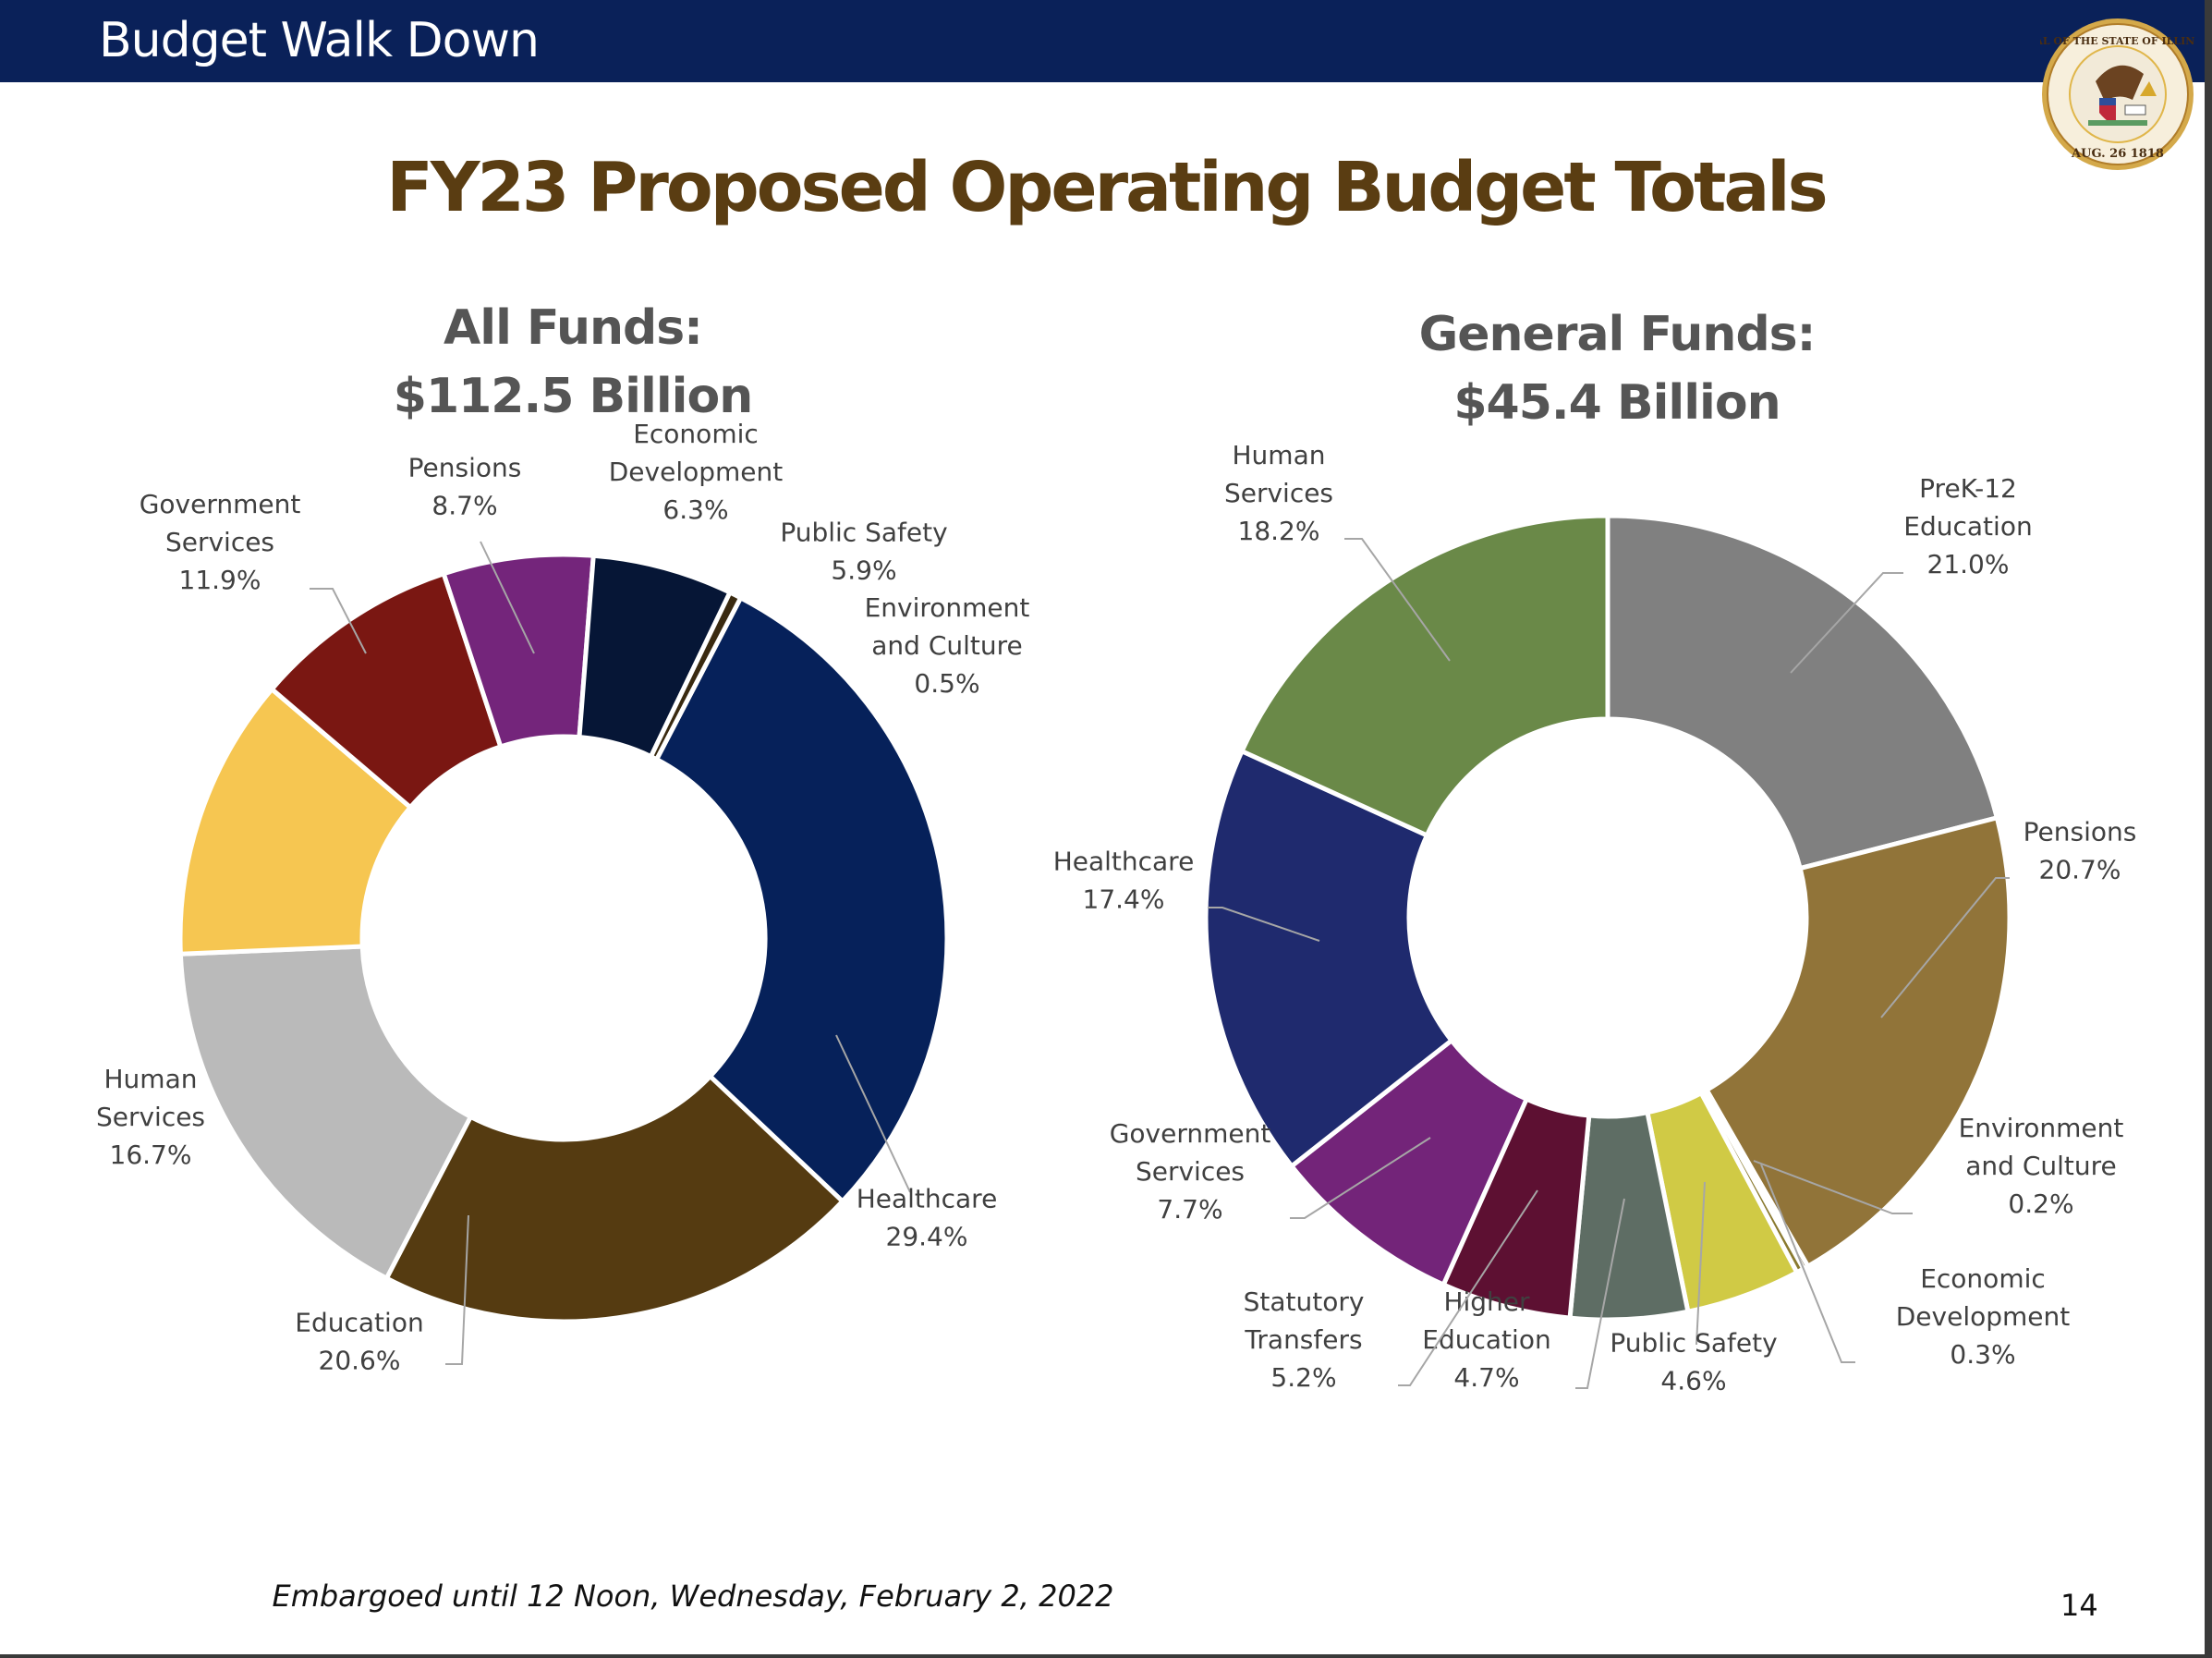 Image resolution: width=2212 pixels, height=1658 pixels. Describe the element at coordinates (614, 1198) in the screenshot. I see `slice-education` at that location.